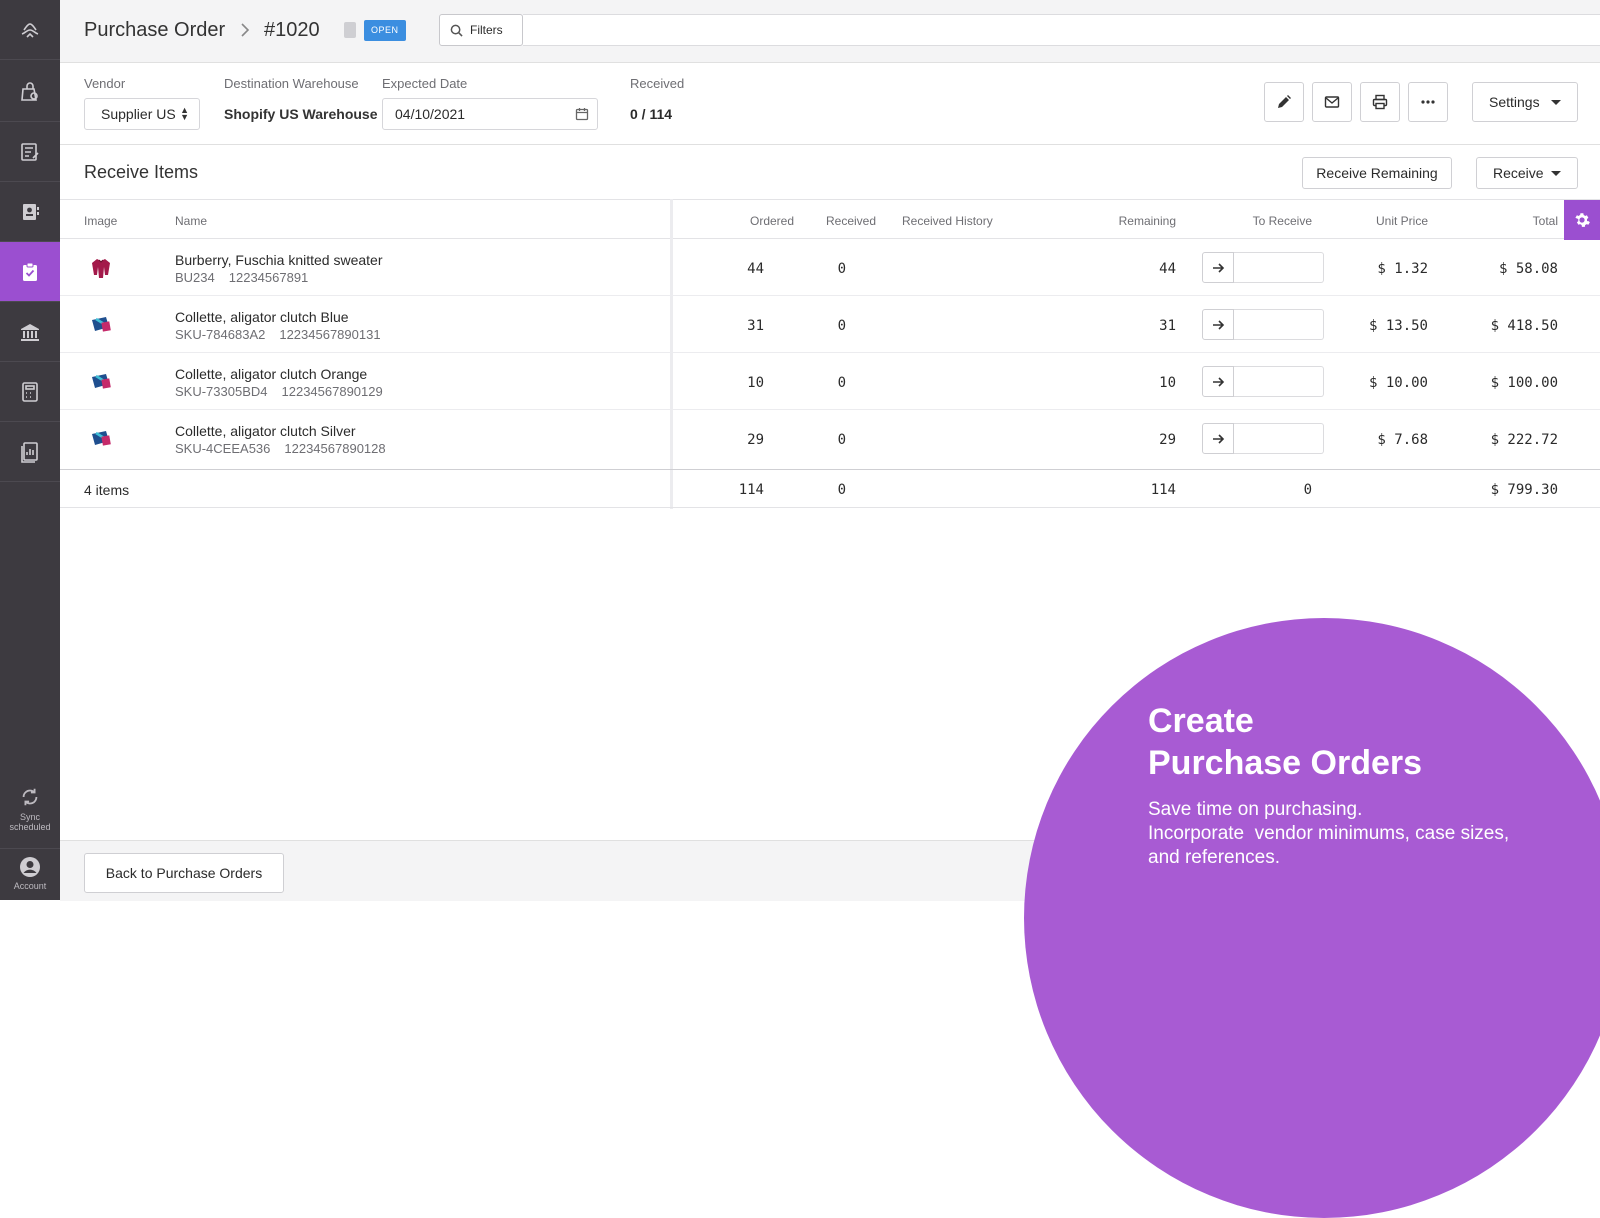  What do you see at coordinates (1524, 440) in the screenshot?
I see `total-value: $ 222.72` at bounding box center [1524, 440].